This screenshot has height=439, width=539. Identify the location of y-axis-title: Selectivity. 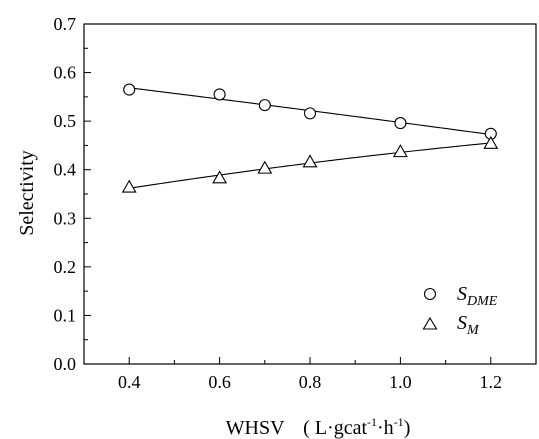
(27, 193).